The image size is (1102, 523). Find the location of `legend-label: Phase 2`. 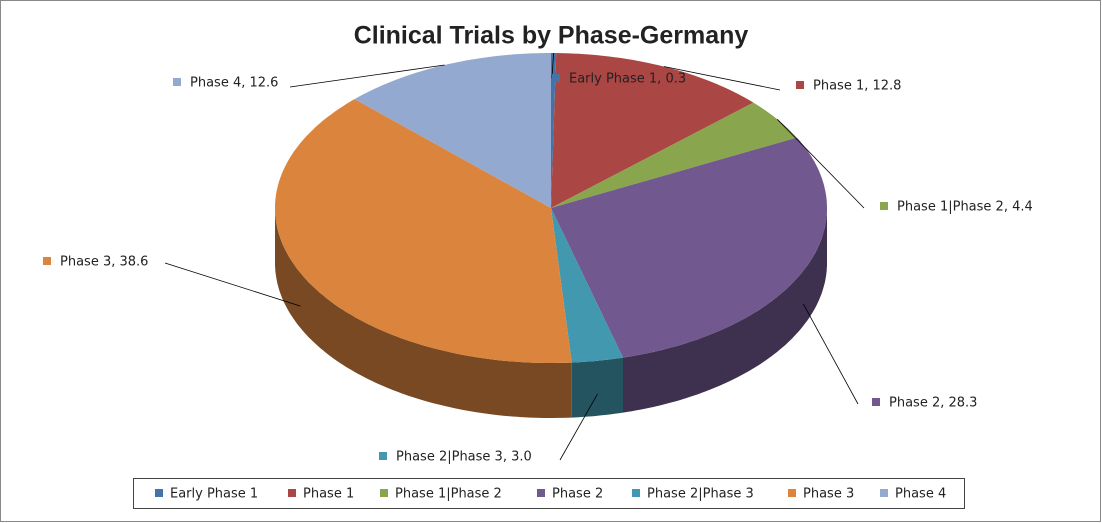

legend-label: Phase 2 is located at coordinates (577, 494).